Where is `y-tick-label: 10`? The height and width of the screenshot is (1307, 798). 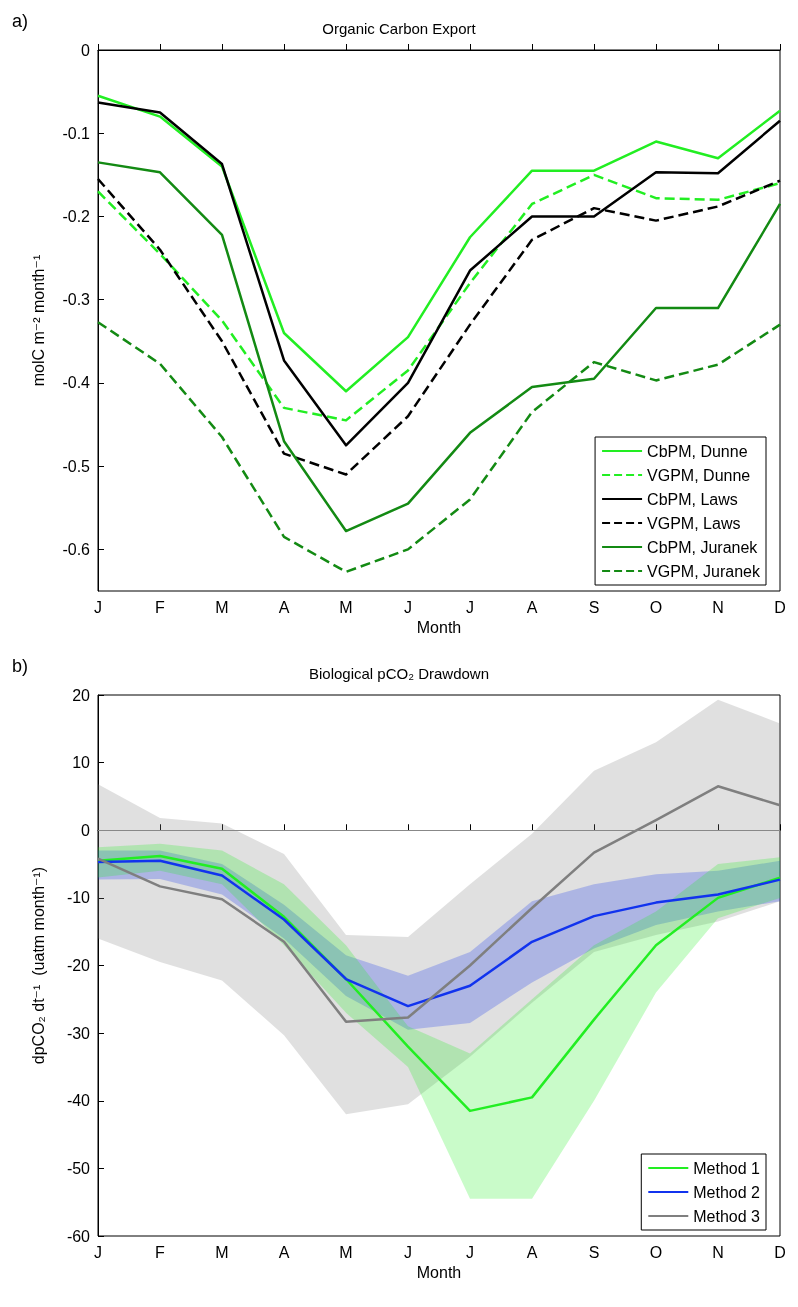
y-tick-label: 10 is located at coordinates (81, 763).